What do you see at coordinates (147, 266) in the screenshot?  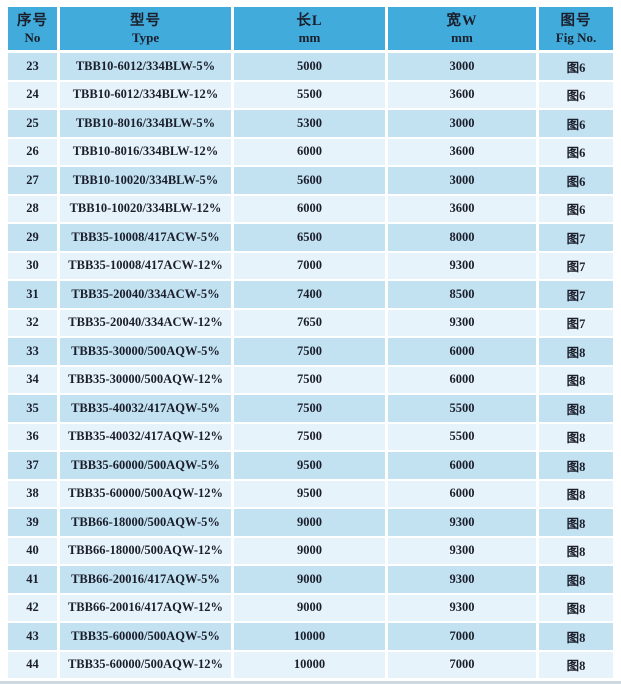 I see `cell-type: TBB35-10008/417ACW-12%` at bounding box center [147, 266].